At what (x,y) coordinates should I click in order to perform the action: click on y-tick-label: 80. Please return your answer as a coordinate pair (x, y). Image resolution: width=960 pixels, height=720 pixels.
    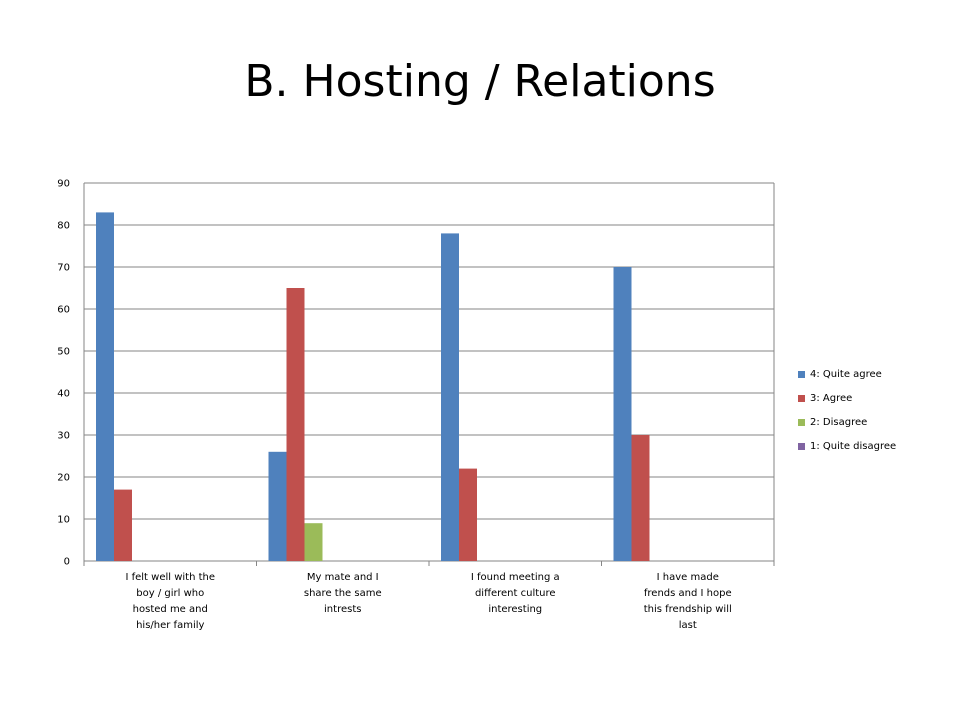
    Looking at the image, I should click on (63, 226).